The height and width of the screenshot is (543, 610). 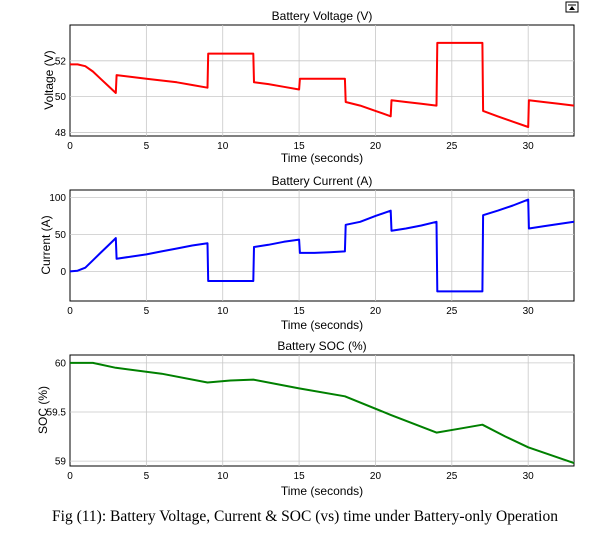 What do you see at coordinates (61, 133) in the screenshot?
I see `voltage-y-tick-label: 48` at bounding box center [61, 133].